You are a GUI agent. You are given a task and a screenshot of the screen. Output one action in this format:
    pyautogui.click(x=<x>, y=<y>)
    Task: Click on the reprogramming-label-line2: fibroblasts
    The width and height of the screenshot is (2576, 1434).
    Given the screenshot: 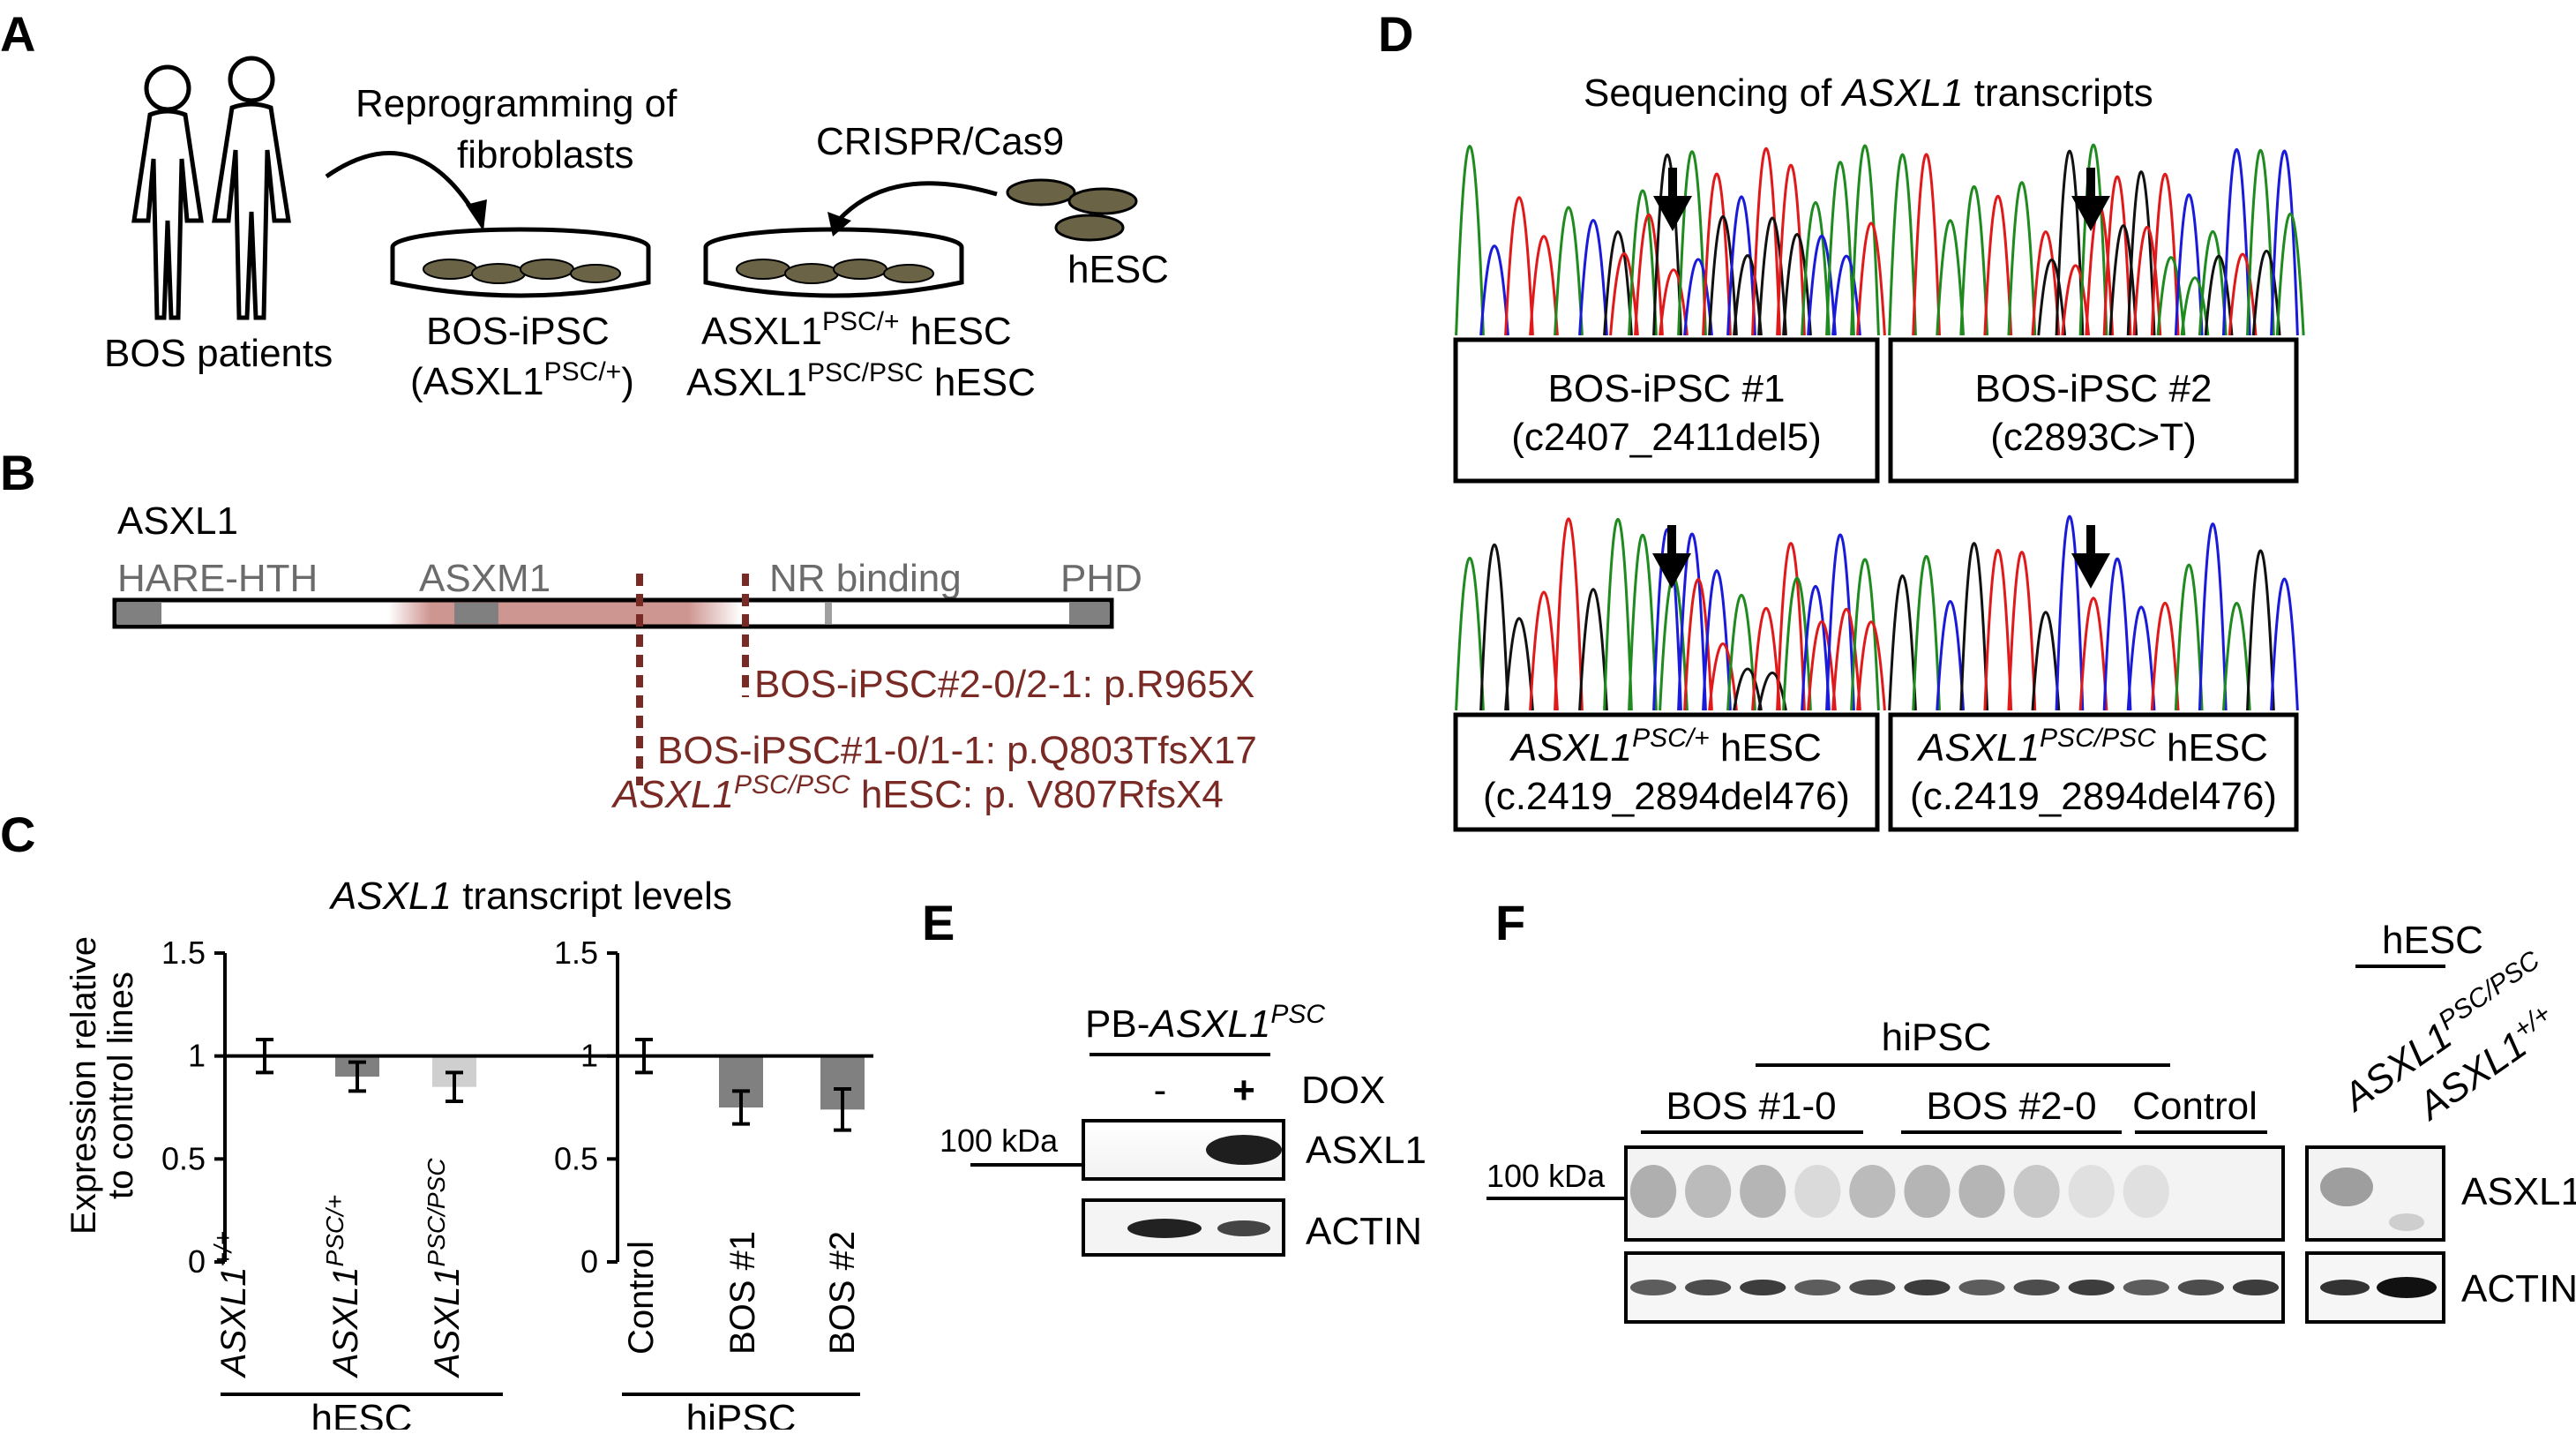 What is the action you would take?
    pyautogui.click(x=546, y=154)
    